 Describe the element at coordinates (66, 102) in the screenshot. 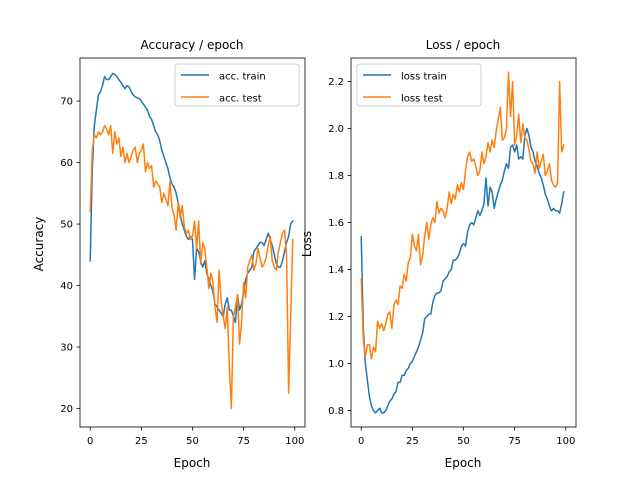

I see `accuracy-y-tick-label: 70` at that location.